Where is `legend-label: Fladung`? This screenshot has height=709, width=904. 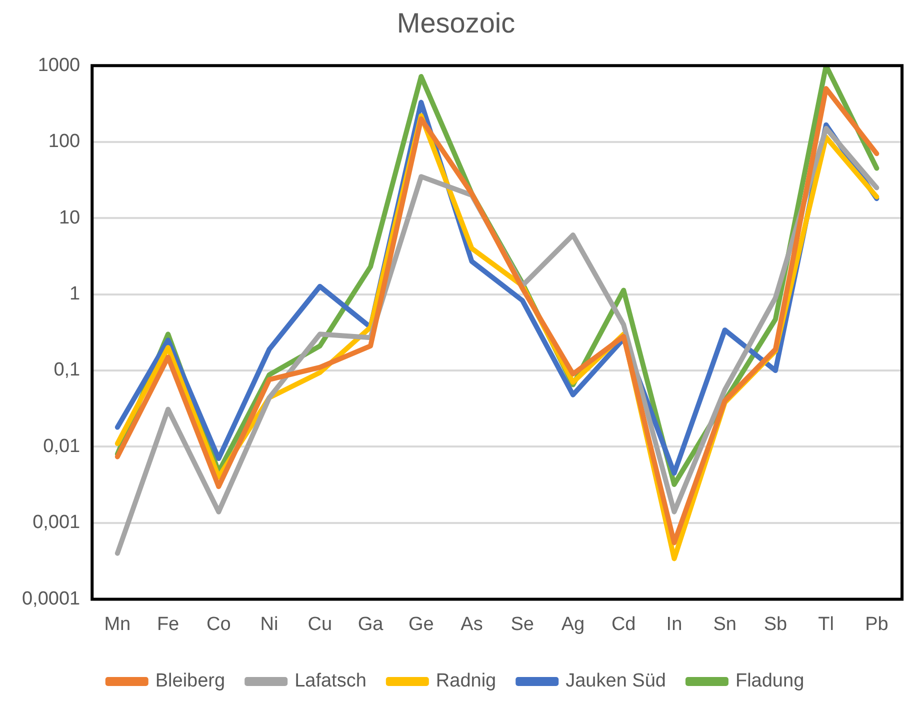 legend-label: Fladung is located at coordinates (769, 681).